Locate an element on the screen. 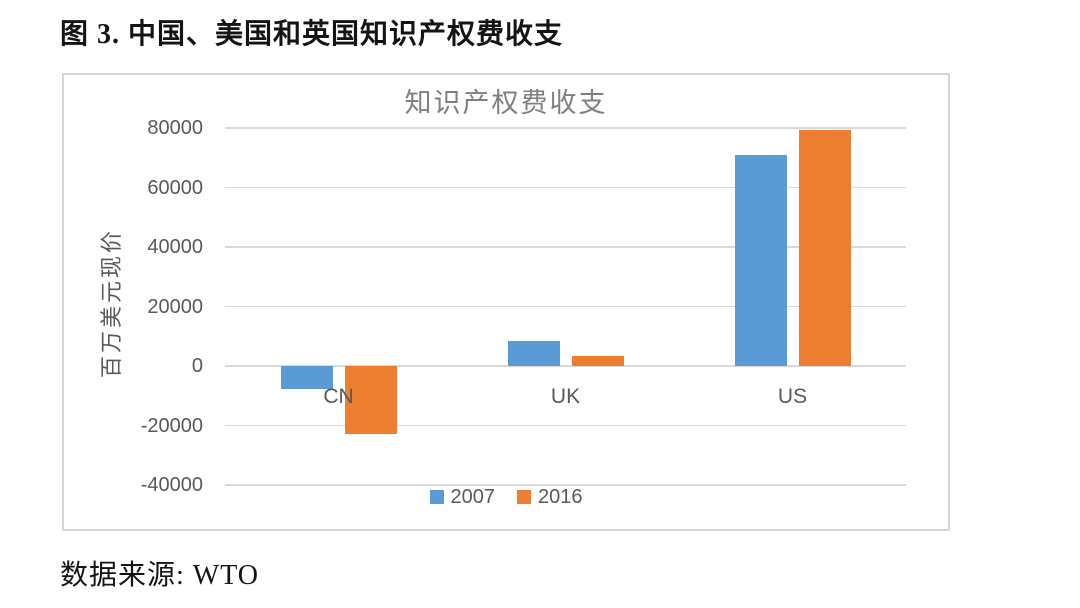  bar-2016-US is located at coordinates (824, 247).